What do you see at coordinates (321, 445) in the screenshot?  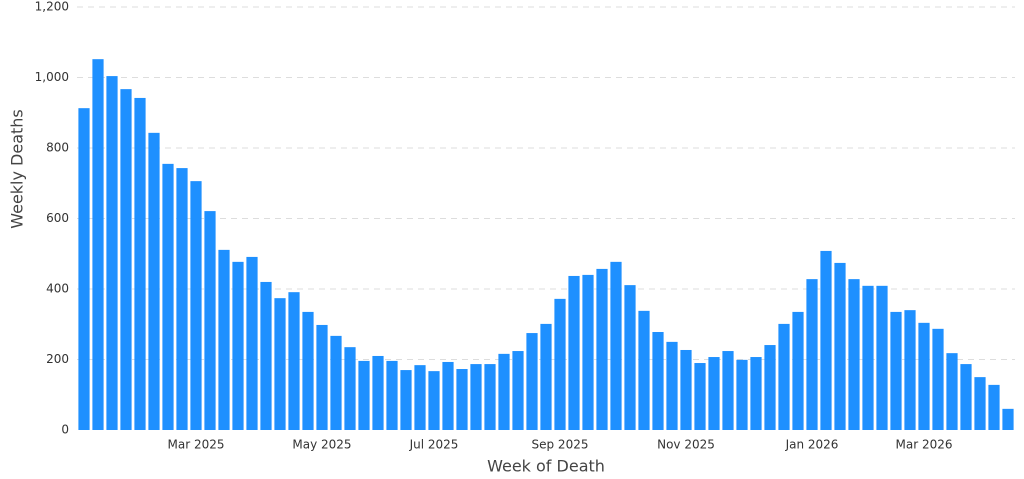 I see `x-tick-label: May 2025` at bounding box center [321, 445].